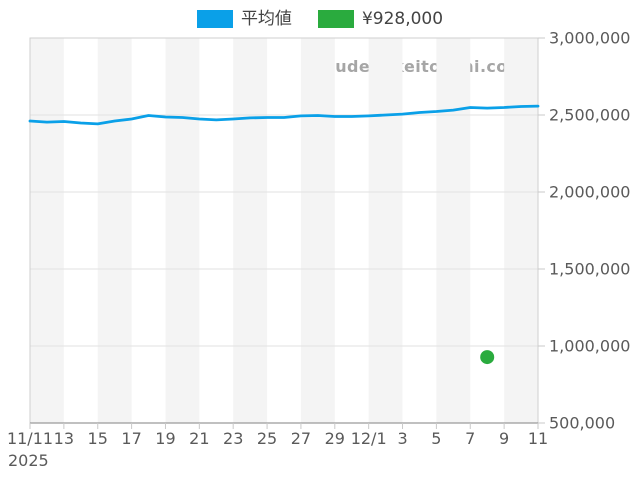 This screenshot has width=640, height=480. Describe the element at coordinates (30, 438) in the screenshot. I see `x-tick-label: 11/11` at that location.